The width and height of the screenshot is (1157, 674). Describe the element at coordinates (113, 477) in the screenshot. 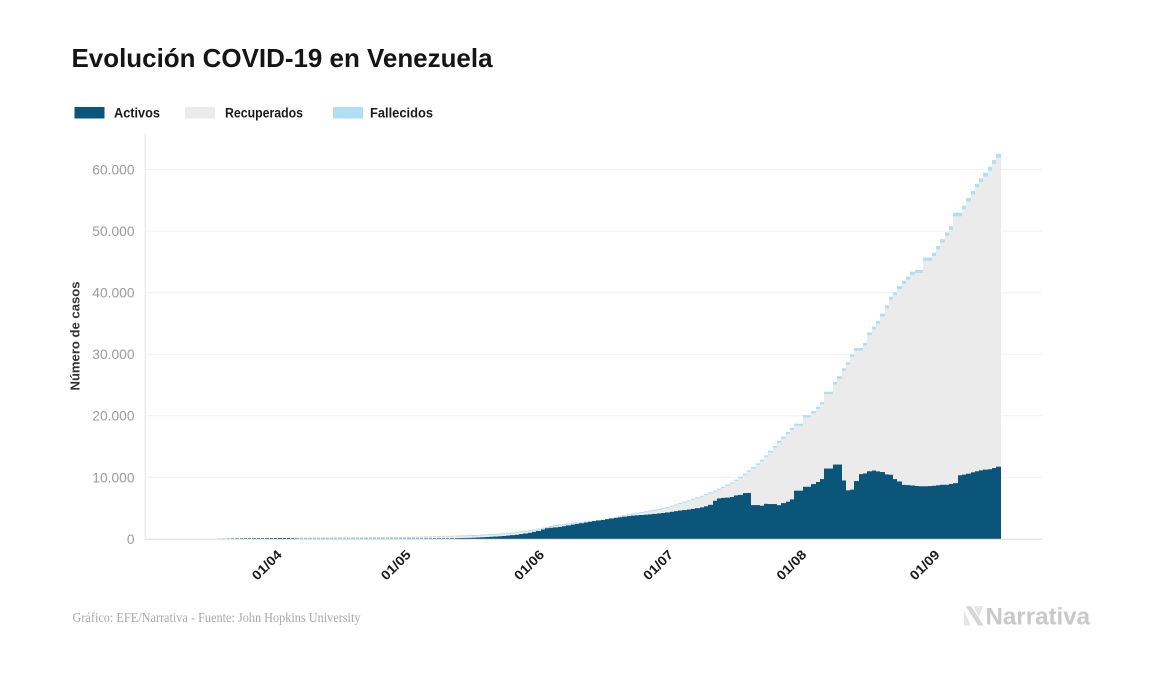

I see `svg-text: 10.000` at that location.